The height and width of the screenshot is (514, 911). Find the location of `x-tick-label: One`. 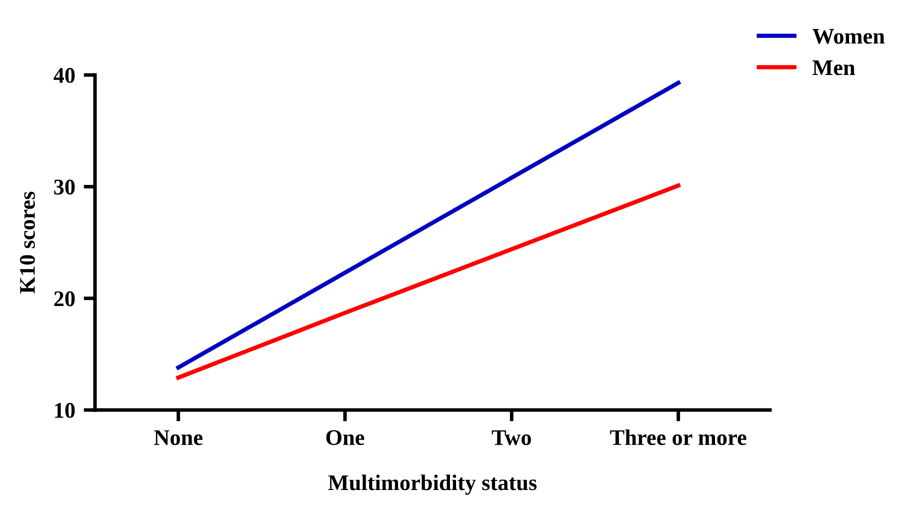

x-tick-label: One is located at coordinates (345, 438).